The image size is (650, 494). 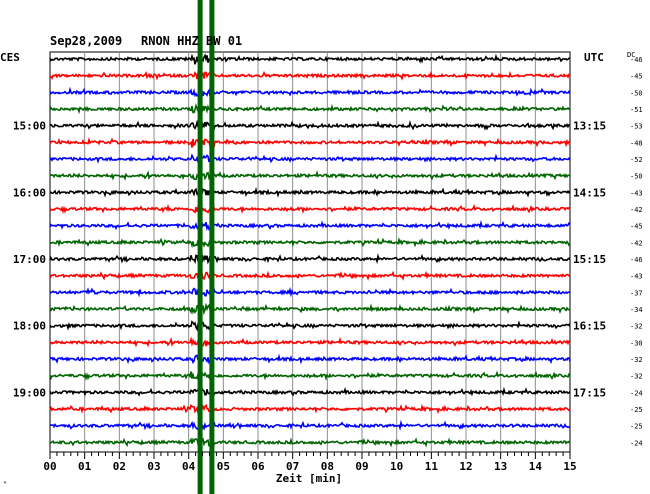 What do you see at coordinates (223, 466) in the screenshot?
I see `x-tick-label: 05` at bounding box center [223, 466].